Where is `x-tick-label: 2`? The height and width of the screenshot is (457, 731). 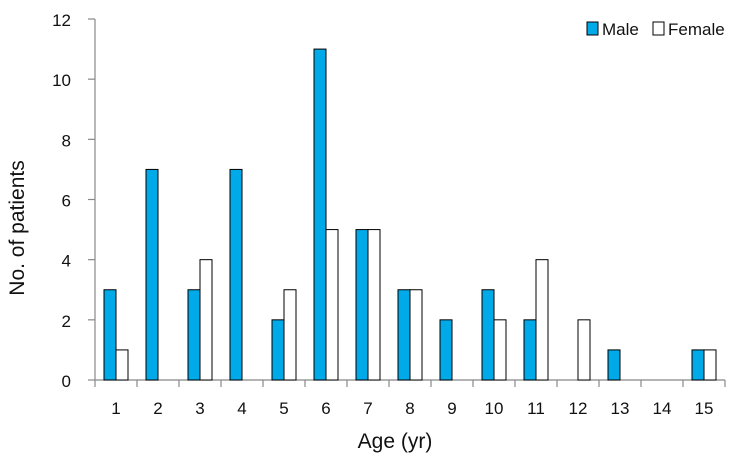 x-tick-label: 2 is located at coordinates (157, 408).